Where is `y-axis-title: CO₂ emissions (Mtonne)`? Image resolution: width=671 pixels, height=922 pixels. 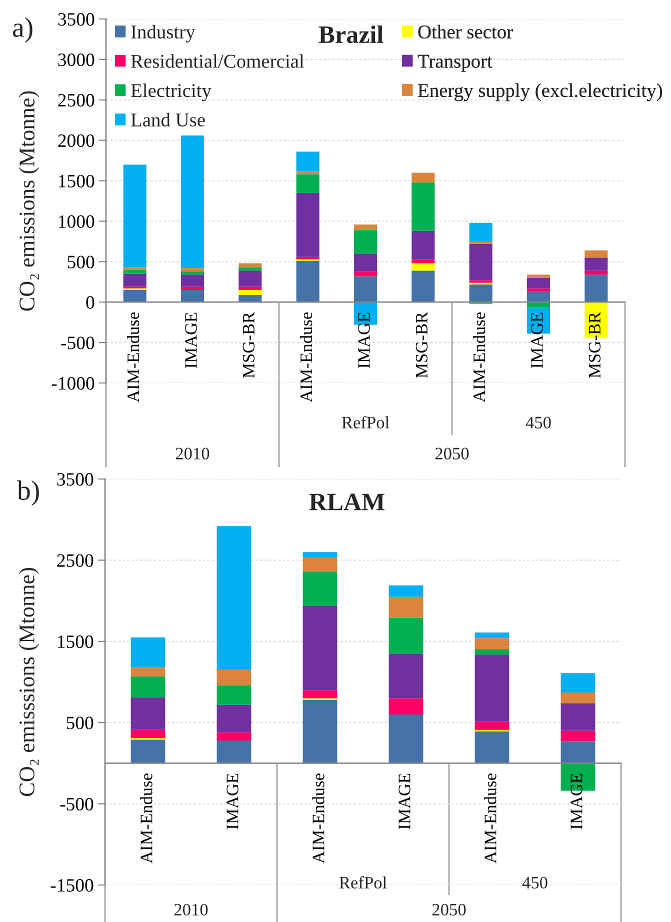 y-axis-title: CO₂ emissions (Mtonne) is located at coordinates (29, 201).